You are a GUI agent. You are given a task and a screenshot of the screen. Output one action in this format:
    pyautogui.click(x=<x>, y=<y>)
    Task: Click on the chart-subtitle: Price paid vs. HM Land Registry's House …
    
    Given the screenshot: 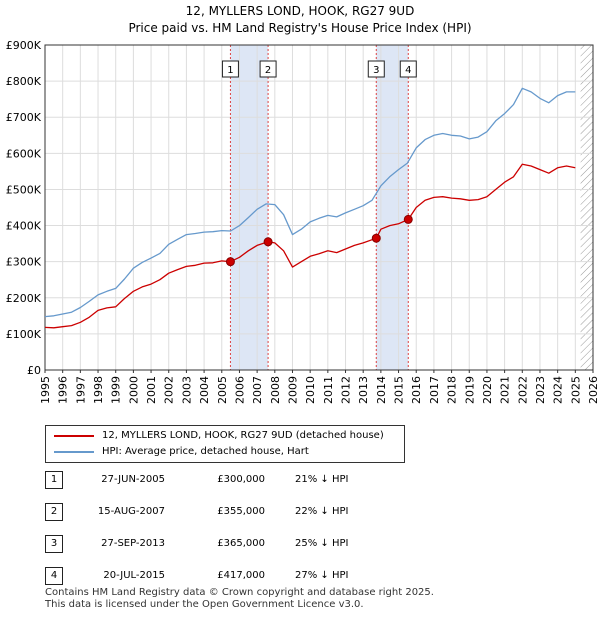 What is the action you would take?
    pyautogui.click(x=300, y=28)
    